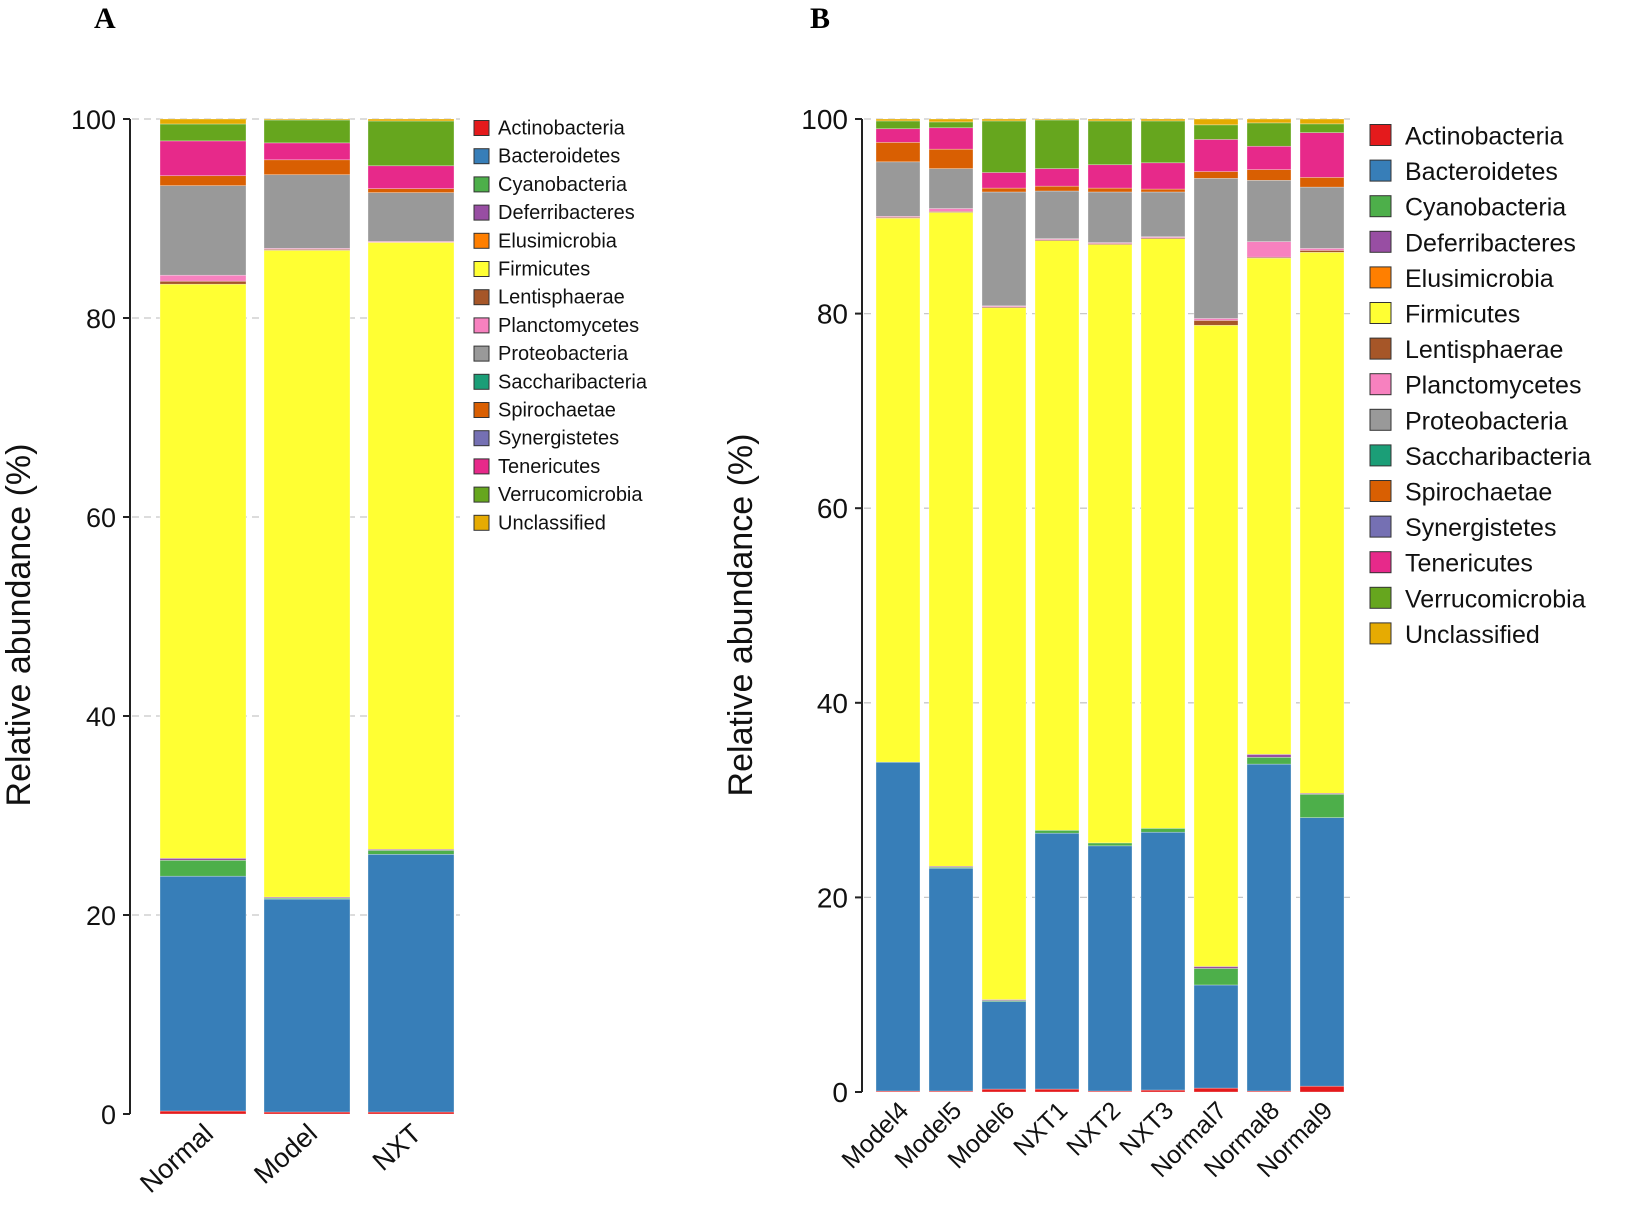 The width and height of the screenshot is (1630, 1205). What do you see at coordinates (203, 1112) in the screenshot?
I see `panel-a-segment-normal-actinobacteria` at bounding box center [203, 1112].